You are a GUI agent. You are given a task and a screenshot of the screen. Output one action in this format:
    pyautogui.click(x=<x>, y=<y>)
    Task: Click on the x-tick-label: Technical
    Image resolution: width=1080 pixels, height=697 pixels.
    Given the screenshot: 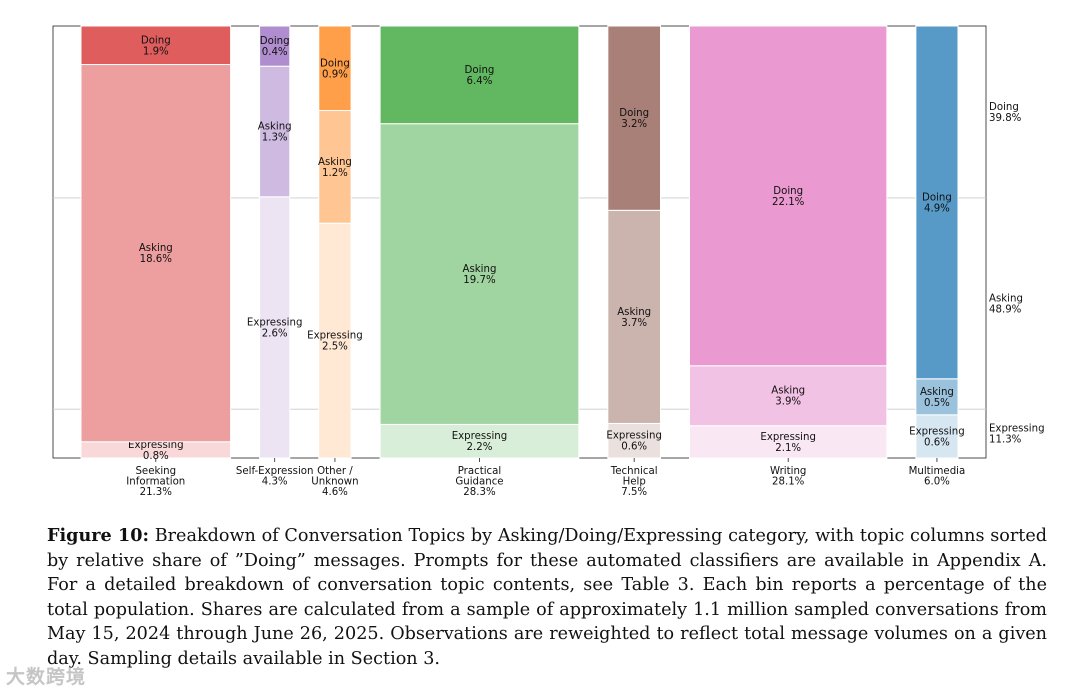 What is the action you would take?
    pyautogui.click(x=634, y=471)
    